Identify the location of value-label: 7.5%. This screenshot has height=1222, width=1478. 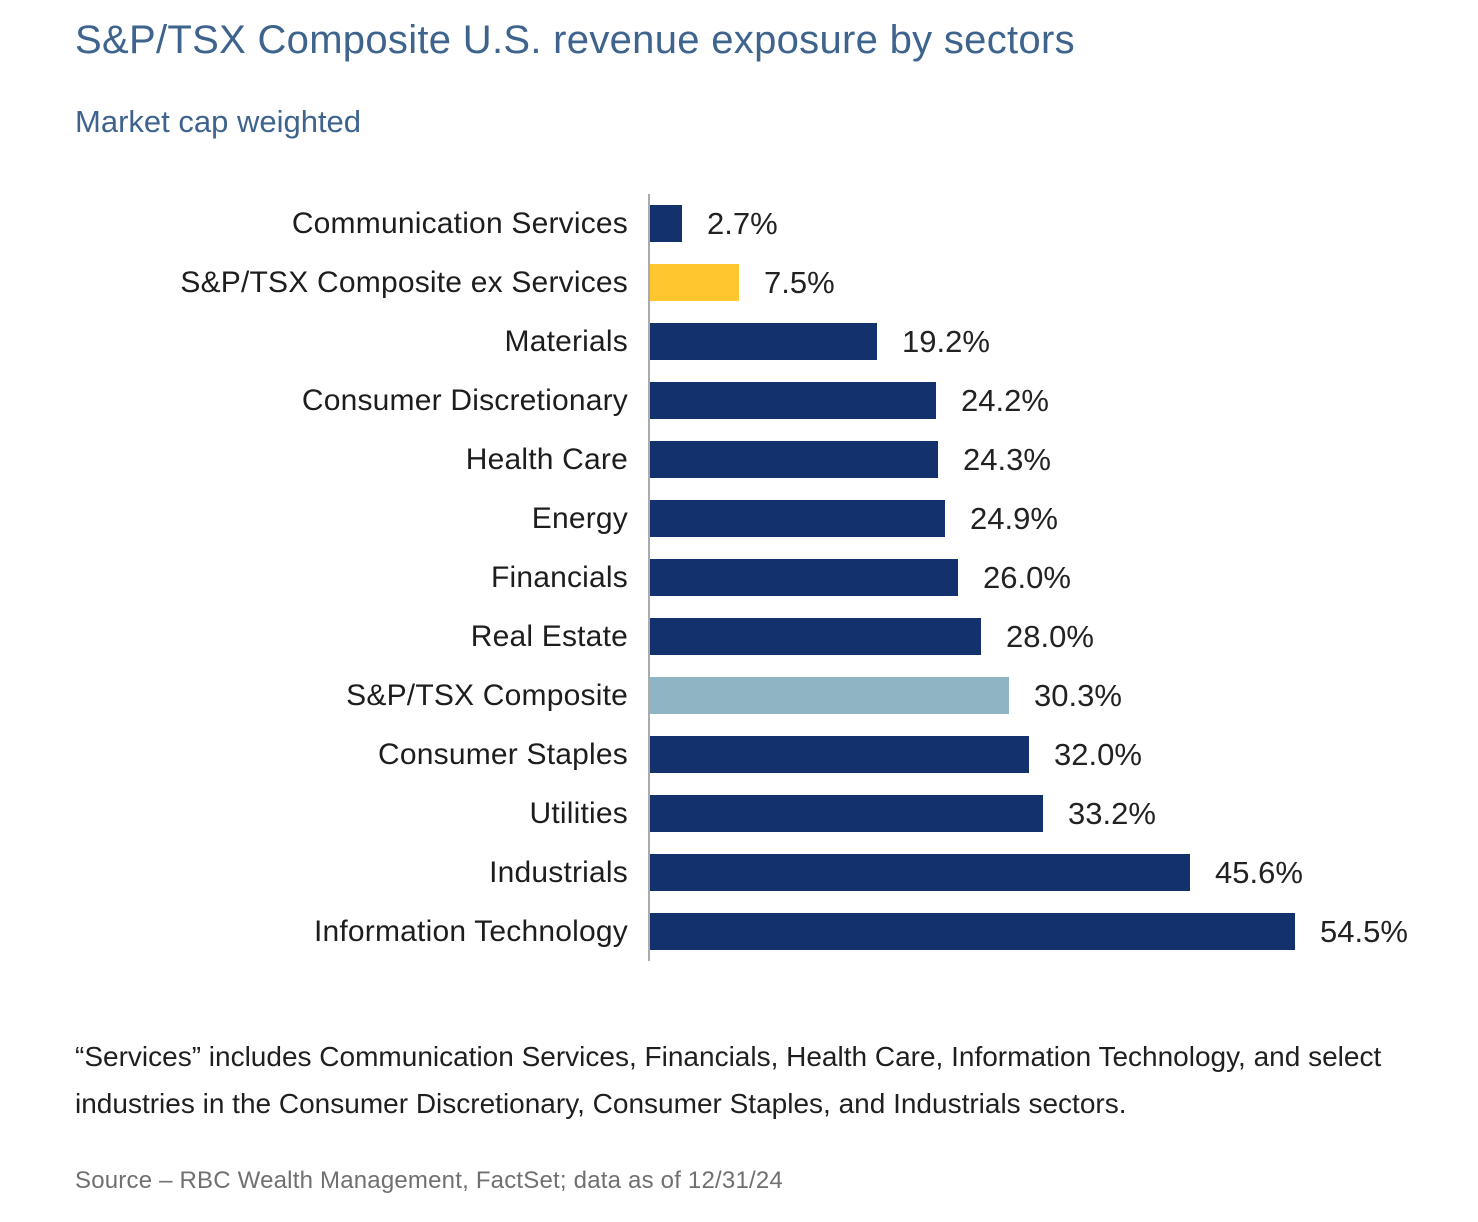
(799, 282).